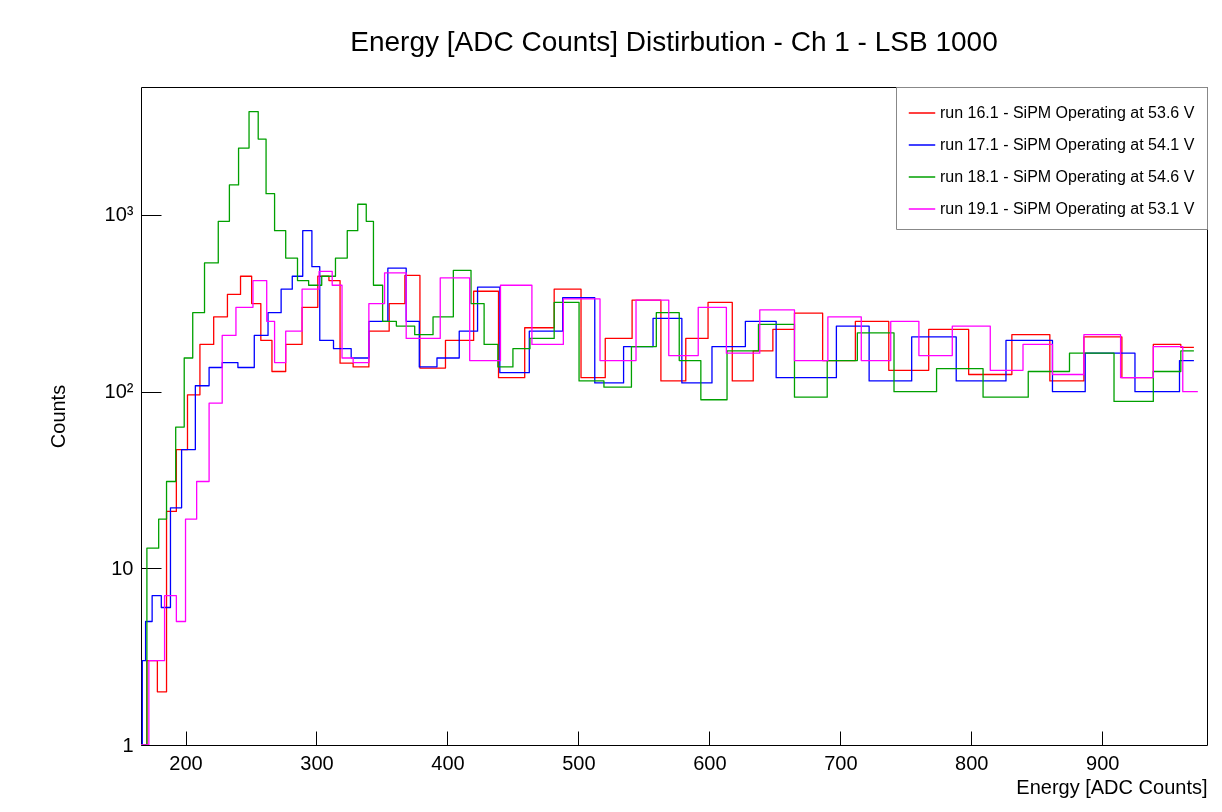  What do you see at coordinates (1067, 176) in the screenshot?
I see `legend-label: run 18.1 - SiPM Operating at 54.6 V` at bounding box center [1067, 176].